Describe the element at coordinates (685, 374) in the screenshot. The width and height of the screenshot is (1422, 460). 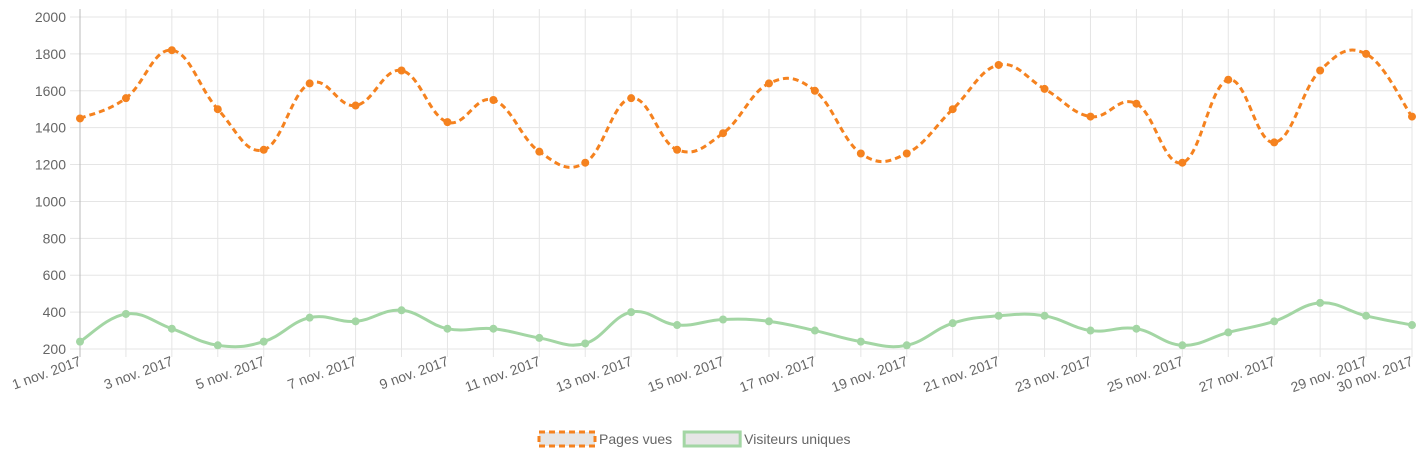
I see `x-tick-label: 15 nov. 2017` at that location.